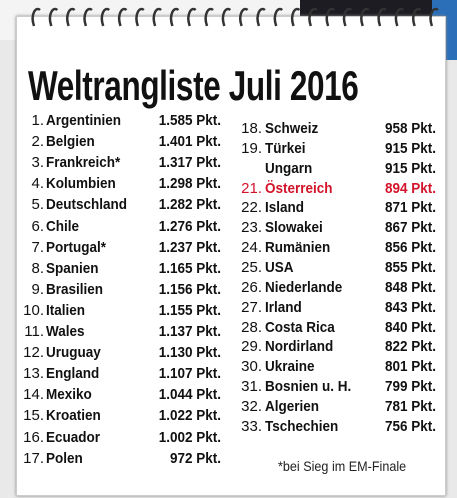 This screenshot has height=498, width=457. I want to click on team-name: Nordirland, so click(299, 347).